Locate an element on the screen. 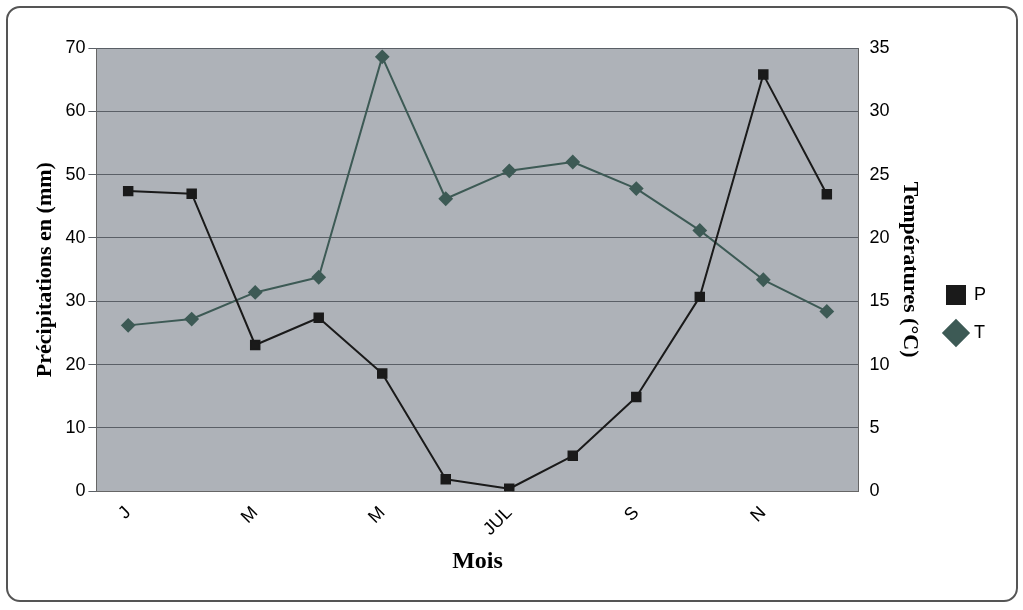 This screenshot has height=610, width=1023. y2-axis-title: Températures (°C) is located at coordinates (912, 269).